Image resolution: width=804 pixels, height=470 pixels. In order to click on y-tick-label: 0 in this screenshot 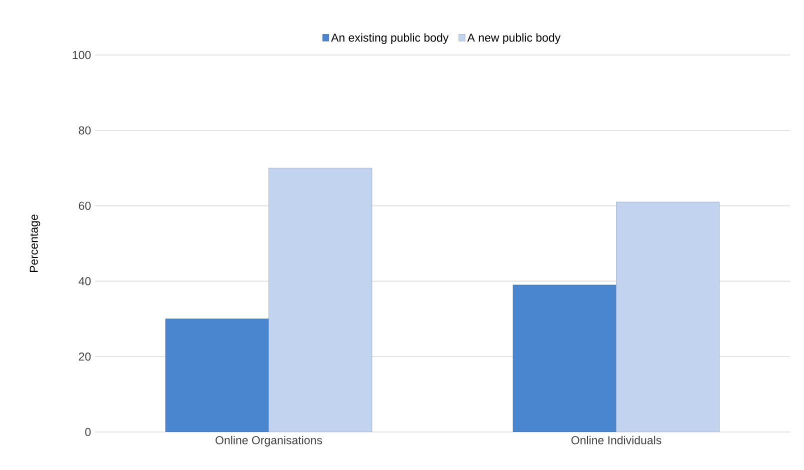, I will do `click(88, 432)`.